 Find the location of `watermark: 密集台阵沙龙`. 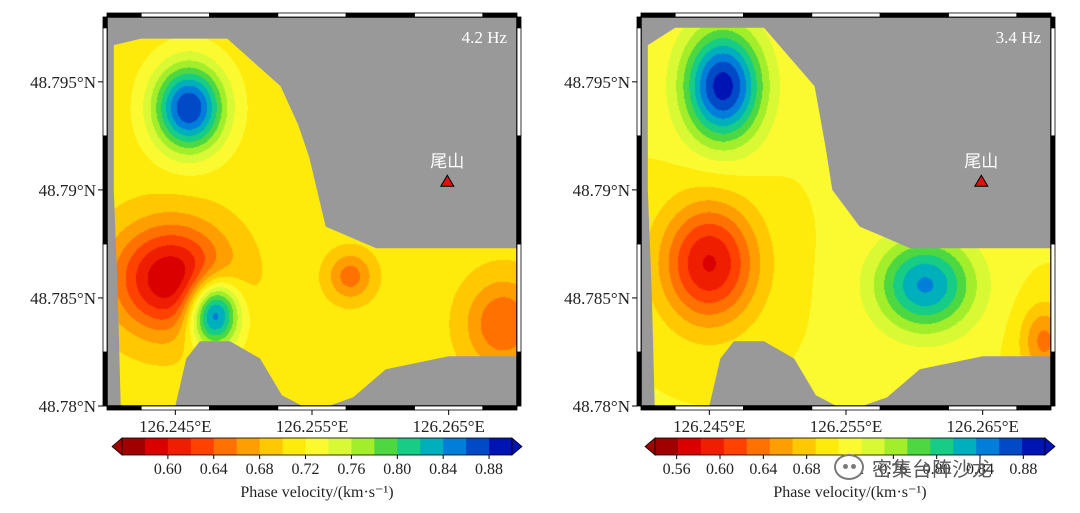

watermark: 密集台阵沙龙 is located at coordinates (949, 467).